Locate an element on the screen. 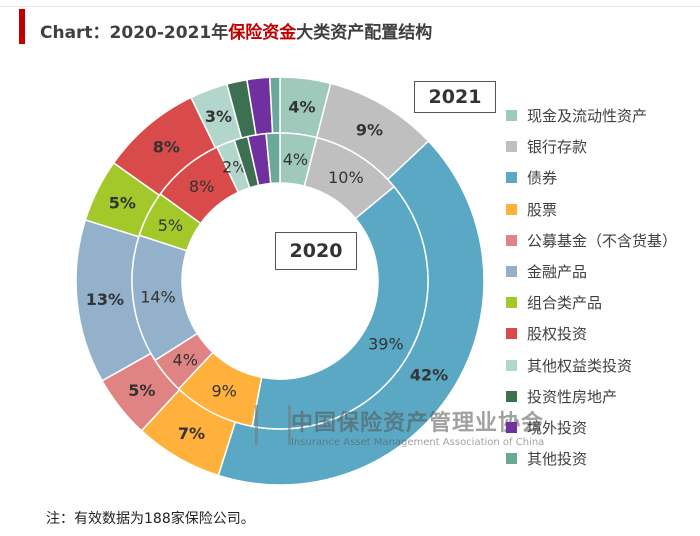 Image resolution: width=700 pixels, height=536 pixels. watermark-cn: 中国保险资产管理业协会 is located at coordinates (418, 423).